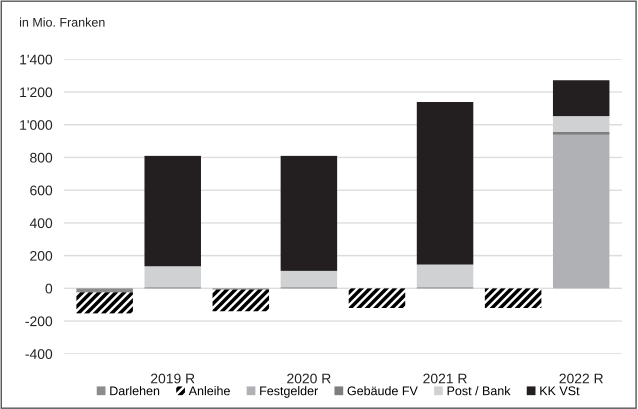  I want to click on y-tick-label: -400, so click(39, 354).